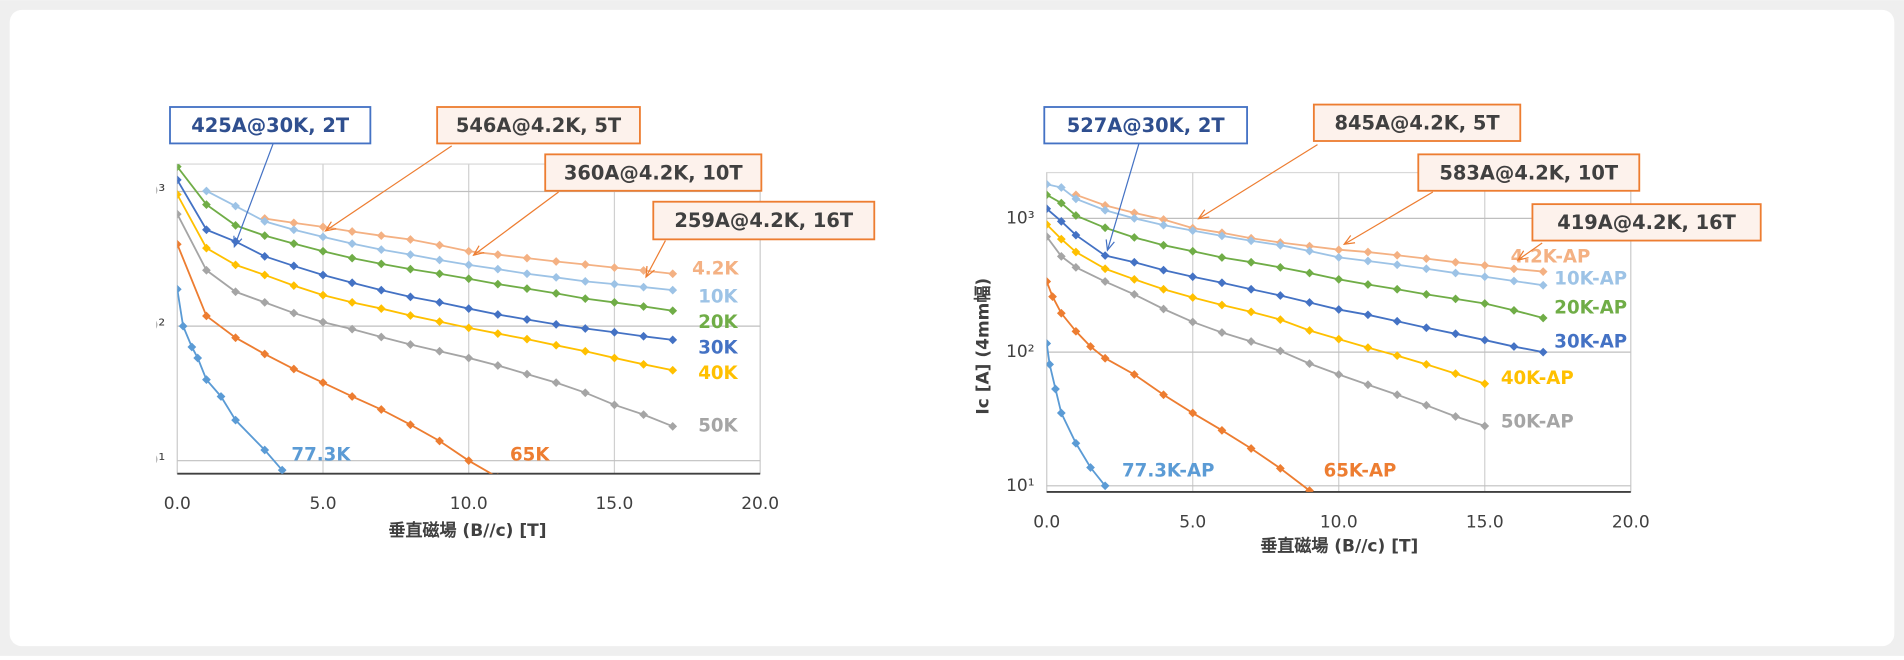 Image resolution: width=1904 pixels, height=660 pixels. What do you see at coordinates (1168, 470) in the screenshot?
I see `series-label: 77.3K-AP` at bounding box center [1168, 470].